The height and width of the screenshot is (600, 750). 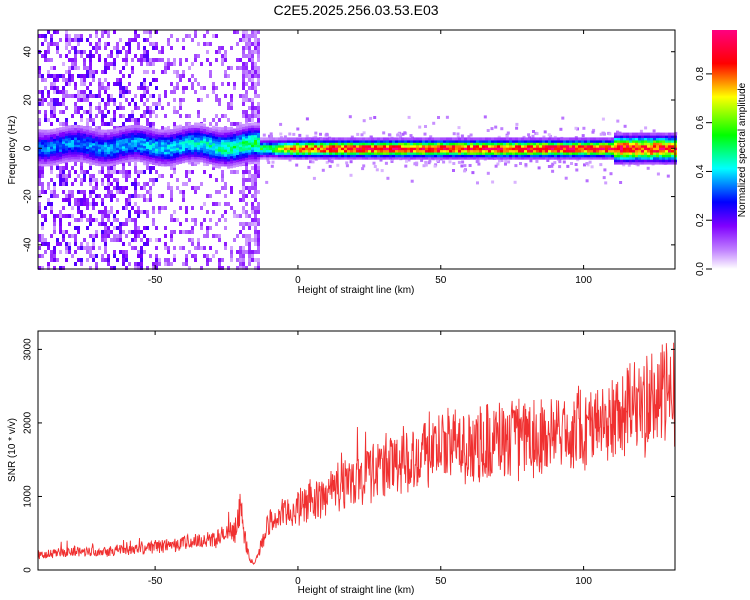 I want to click on colorbar-tick-label: 0.0, so click(x=700, y=269).